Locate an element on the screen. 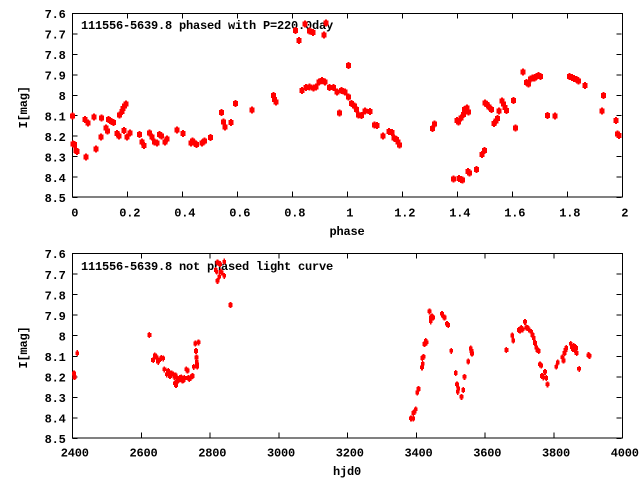  svg-text: 2600 is located at coordinates (144, 454).